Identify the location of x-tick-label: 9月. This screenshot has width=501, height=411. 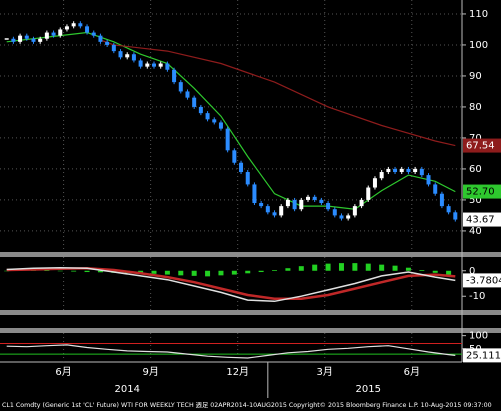
(150, 372).